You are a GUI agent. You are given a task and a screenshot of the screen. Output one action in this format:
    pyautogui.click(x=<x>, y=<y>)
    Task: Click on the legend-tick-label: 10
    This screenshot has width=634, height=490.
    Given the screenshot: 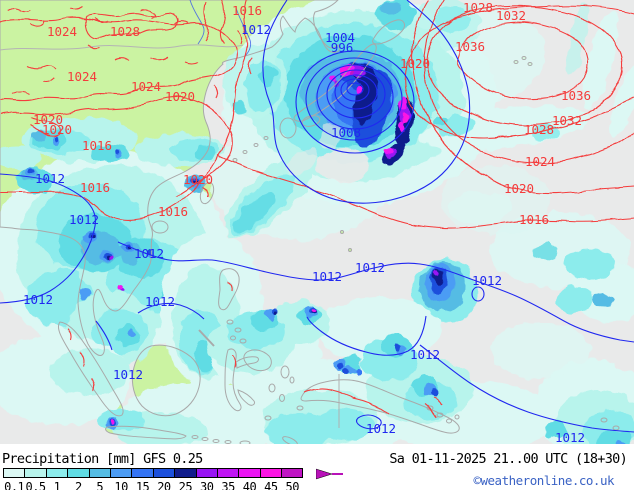 What is the action you would take?
    pyautogui.click(x=121, y=485)
    